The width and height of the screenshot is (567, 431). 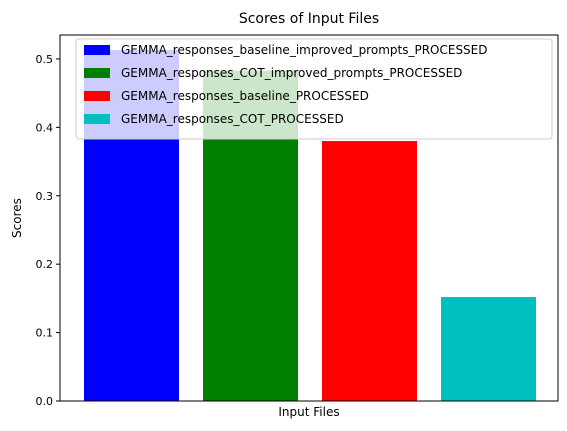 What do you see at coordinates (48, 230) in the screenshot?
I see `y-ticks: 0.0 0.1 0.2 0.3 0.4 0.5` at bounding box center [48, 230].